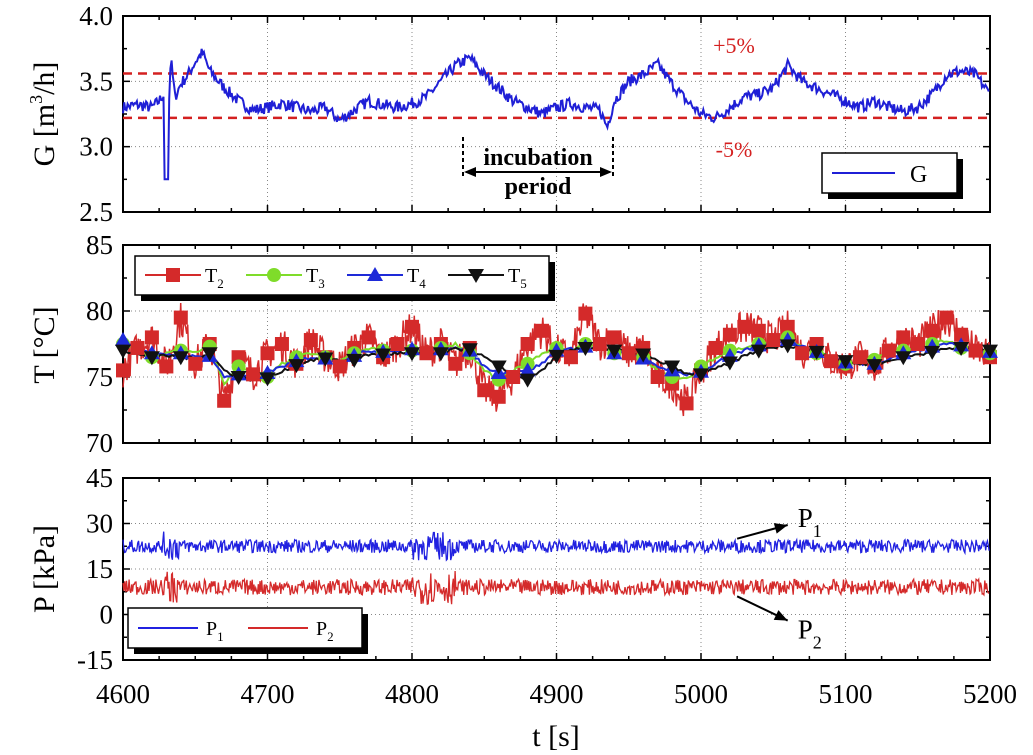 The width and height of the screenshot is (1033, 755). Describe the element at coordinates (99, 311) in the screenshot. I see `y-tick-label: 80` at that location.